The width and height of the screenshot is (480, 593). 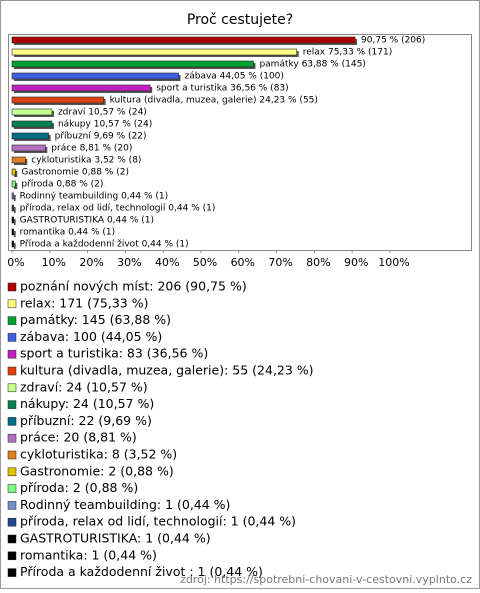 What do you see at coordinates (141, 571) in the screenshot?
I see `legend-label: Příroda a každodenní život : 1 (0,44 %)` at bounding box center [141, 571].